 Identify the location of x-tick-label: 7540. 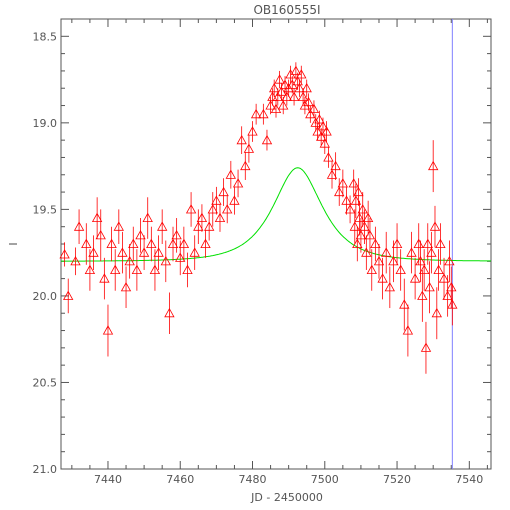
(469, 479).